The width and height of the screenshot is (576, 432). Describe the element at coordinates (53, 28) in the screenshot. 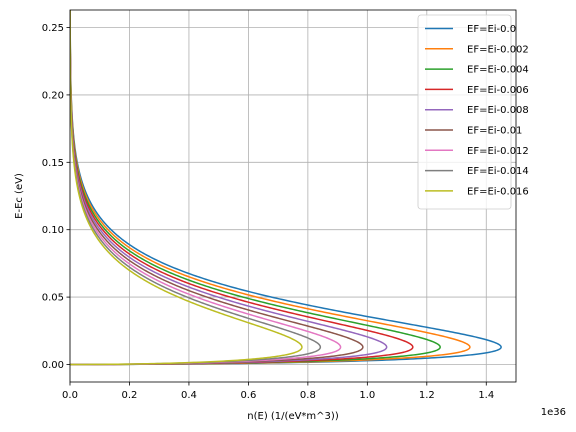

I see `y-tick-label-5: 0.25` at that location.